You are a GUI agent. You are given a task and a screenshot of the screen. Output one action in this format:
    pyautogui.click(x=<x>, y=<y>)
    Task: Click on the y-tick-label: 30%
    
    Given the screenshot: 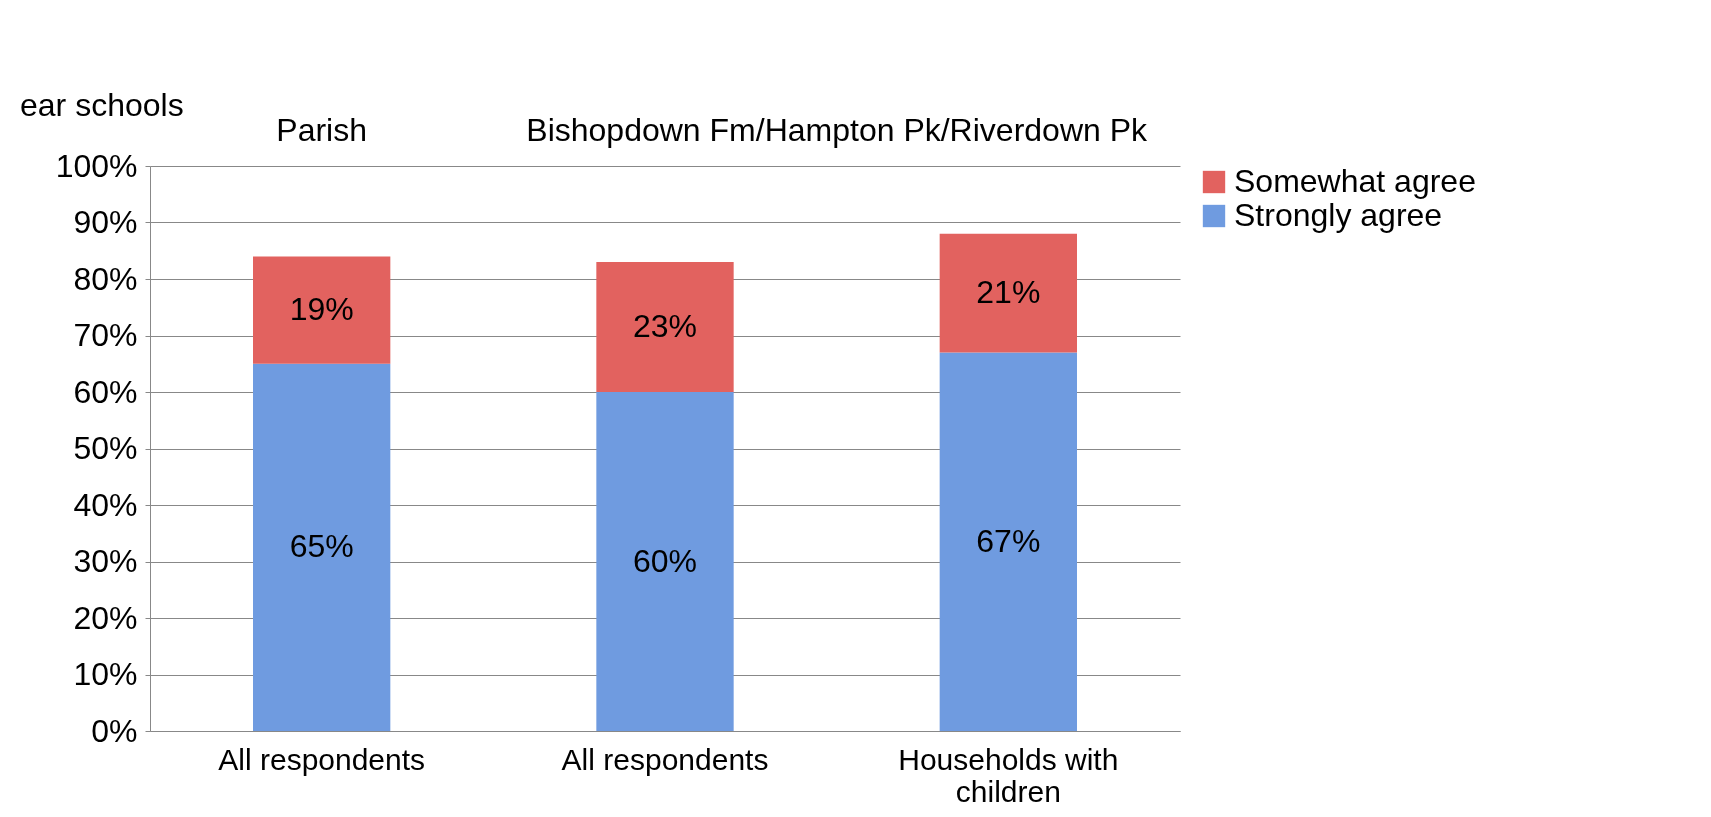 What is the action you would take?
    pyautogui.click(x=105, y=561)
    